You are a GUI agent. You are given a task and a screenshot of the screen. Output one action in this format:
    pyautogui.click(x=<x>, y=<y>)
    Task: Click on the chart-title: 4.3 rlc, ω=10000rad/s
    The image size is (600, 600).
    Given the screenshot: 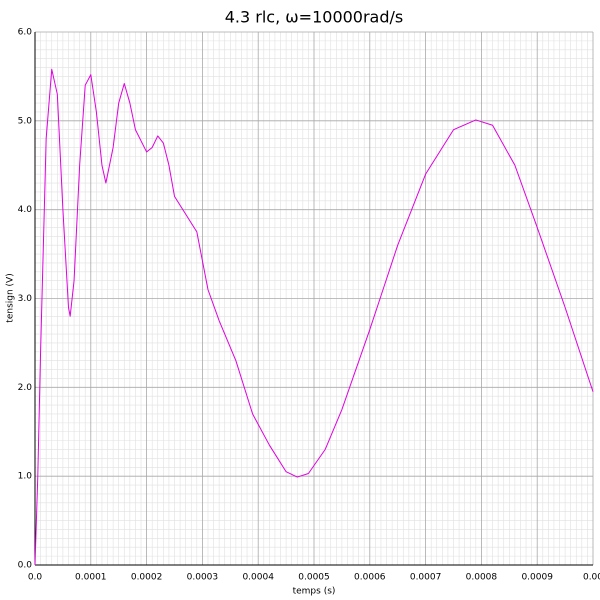 What is the action you would take?
    pyautogui.click(x=314, y=17)
    